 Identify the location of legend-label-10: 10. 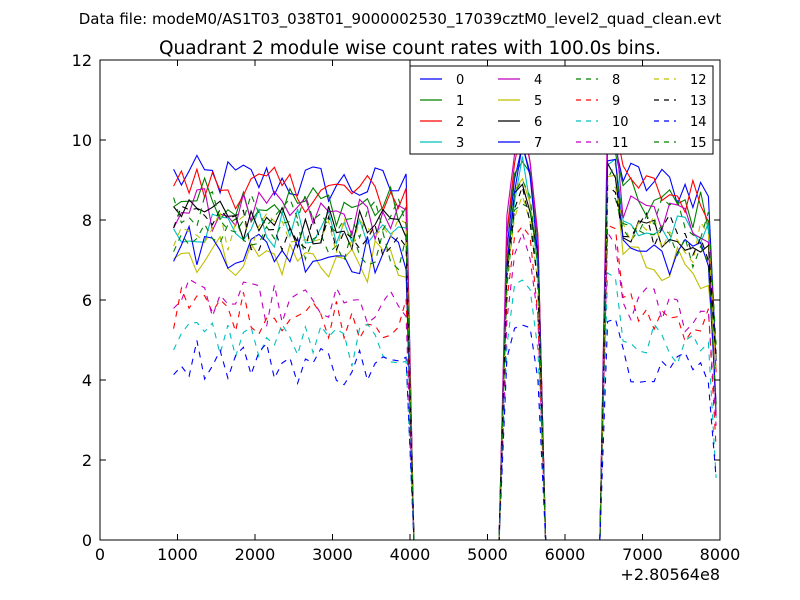
(620, 122).